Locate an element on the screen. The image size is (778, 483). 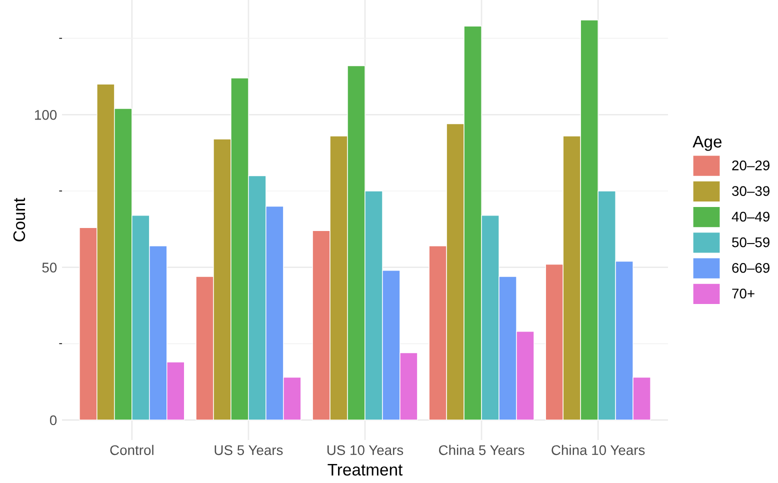
x-tick-label: US 5 Years is located at coordinates (248, 450).